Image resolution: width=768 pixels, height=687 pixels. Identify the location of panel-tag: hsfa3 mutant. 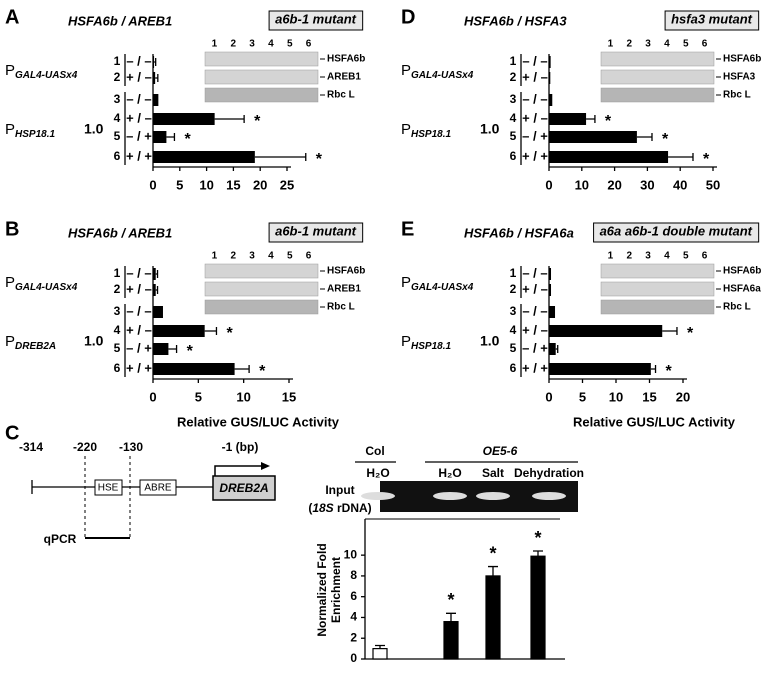
(712, 18).